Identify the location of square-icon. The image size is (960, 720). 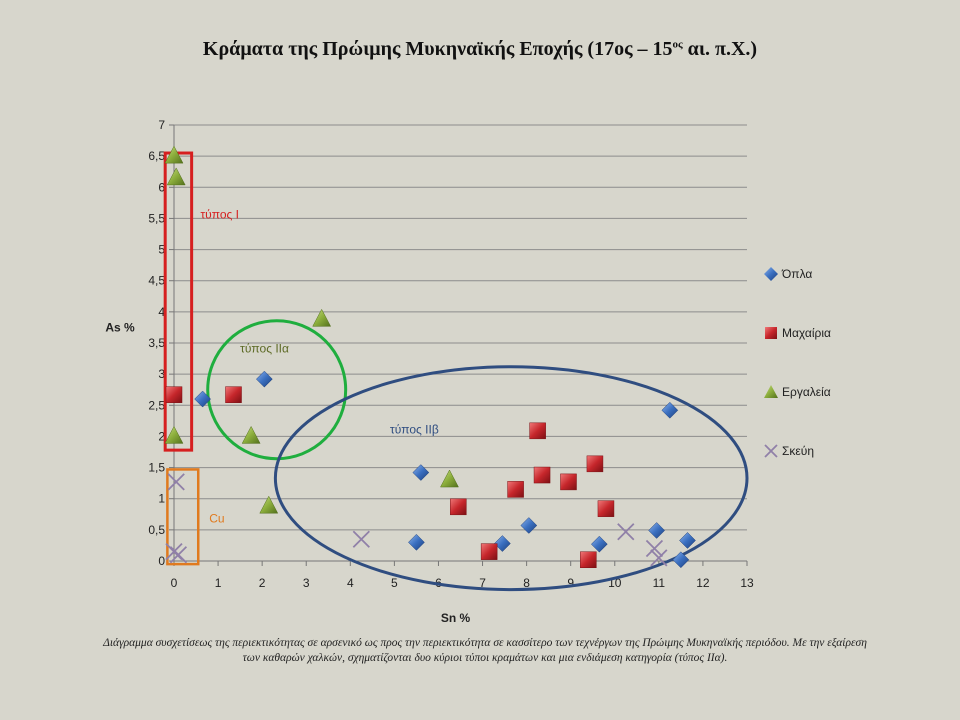
(771, 333).